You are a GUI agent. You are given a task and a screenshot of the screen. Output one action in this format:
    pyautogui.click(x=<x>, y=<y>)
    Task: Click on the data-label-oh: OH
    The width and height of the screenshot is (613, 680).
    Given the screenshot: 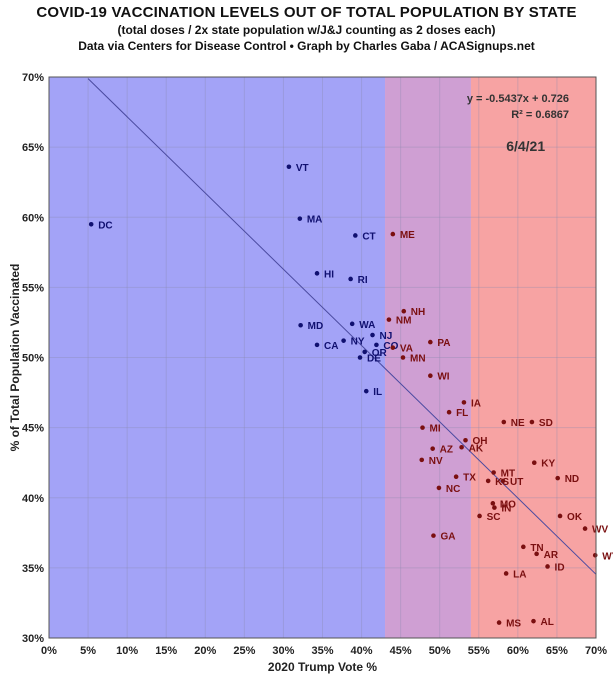 What is the action you would take?
    pyautogui.click(x=480, y=441)
    